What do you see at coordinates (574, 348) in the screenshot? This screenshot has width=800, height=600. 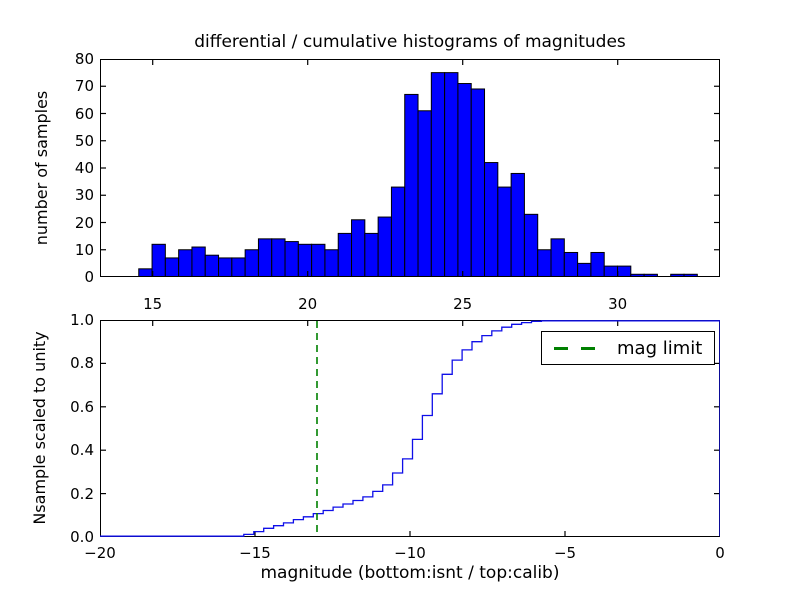 I see `legend-dashed-line-sample-icon` at bounding box center [574, 348].